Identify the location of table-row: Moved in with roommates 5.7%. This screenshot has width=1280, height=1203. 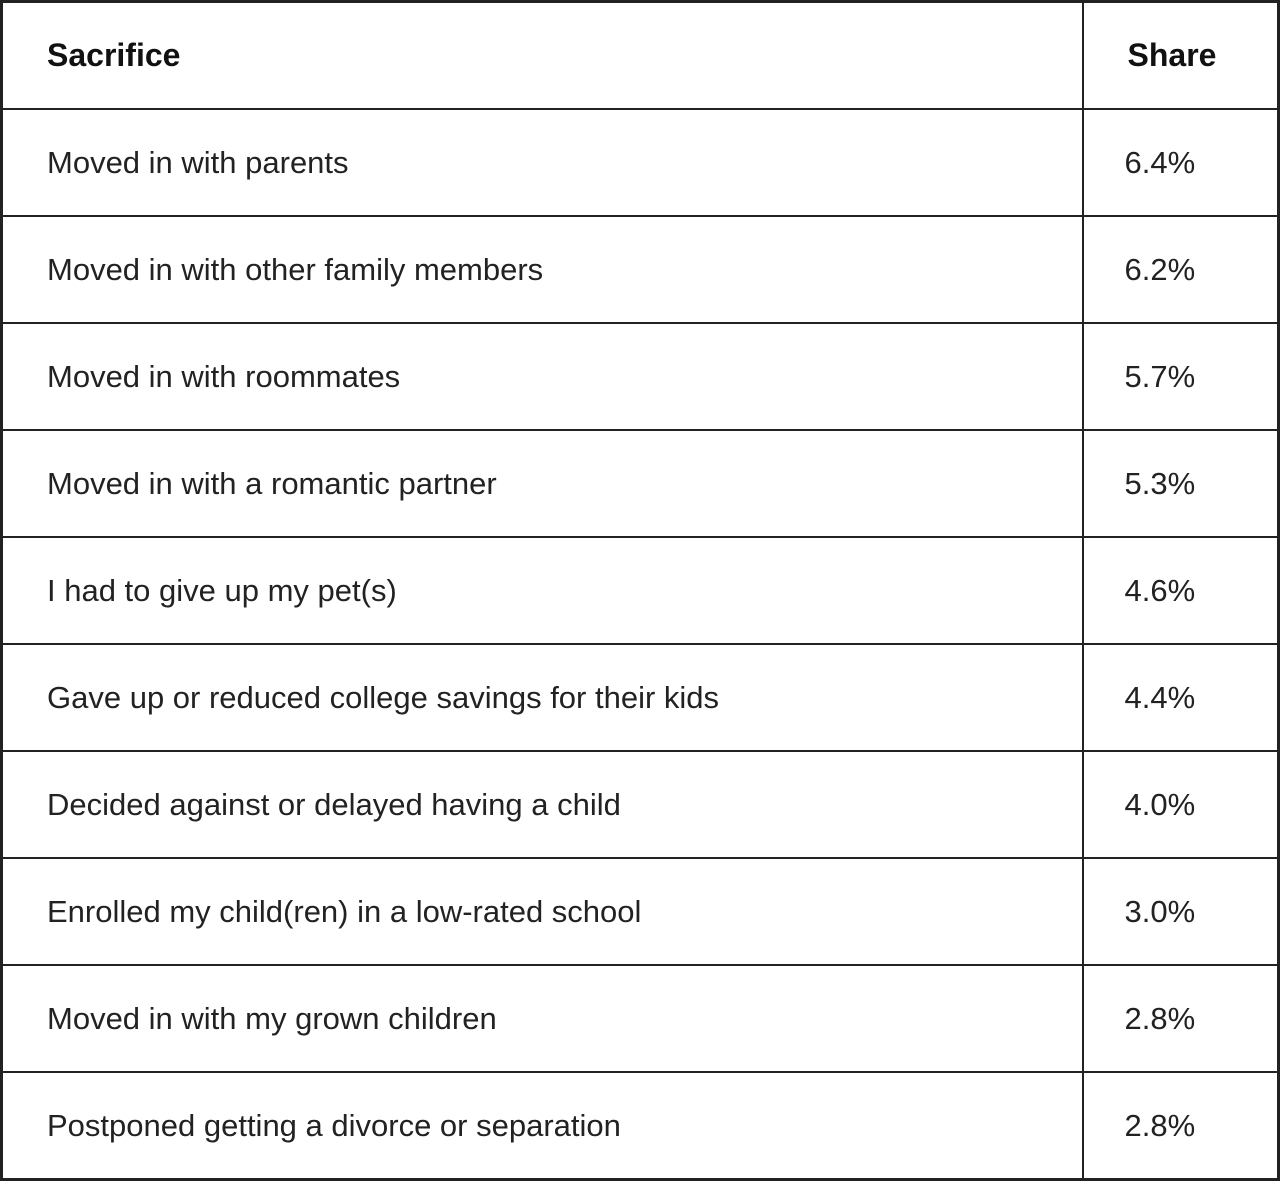
(640, 376).